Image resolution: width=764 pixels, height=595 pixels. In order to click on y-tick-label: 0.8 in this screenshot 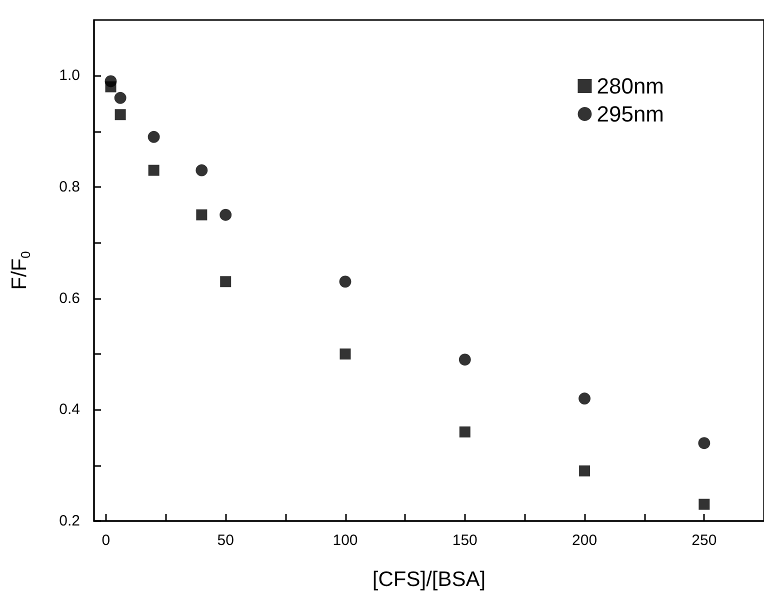, I will do `click(69, 187)`.